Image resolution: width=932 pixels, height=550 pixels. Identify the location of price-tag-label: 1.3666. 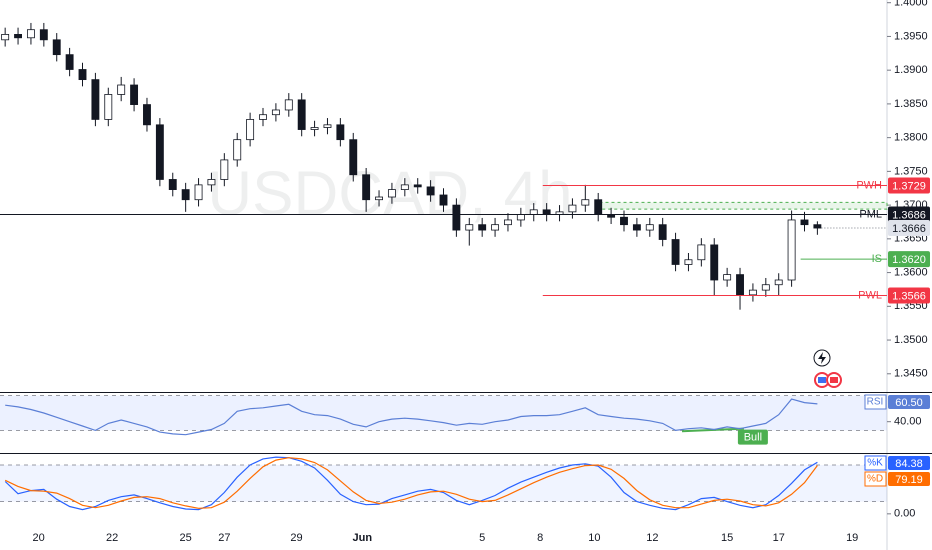
(909, 229).